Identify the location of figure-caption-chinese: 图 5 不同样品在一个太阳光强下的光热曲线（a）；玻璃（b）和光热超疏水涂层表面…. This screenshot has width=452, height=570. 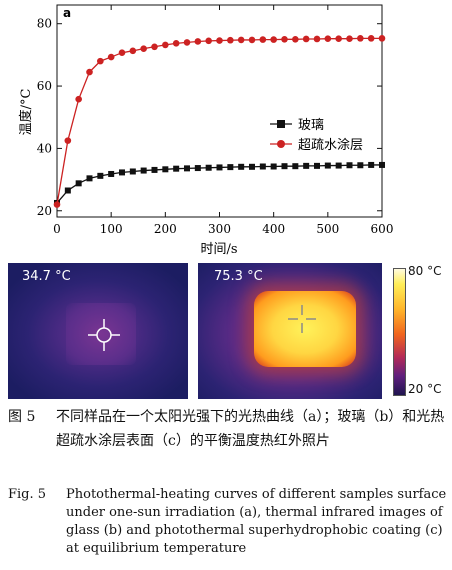
(228, 429).